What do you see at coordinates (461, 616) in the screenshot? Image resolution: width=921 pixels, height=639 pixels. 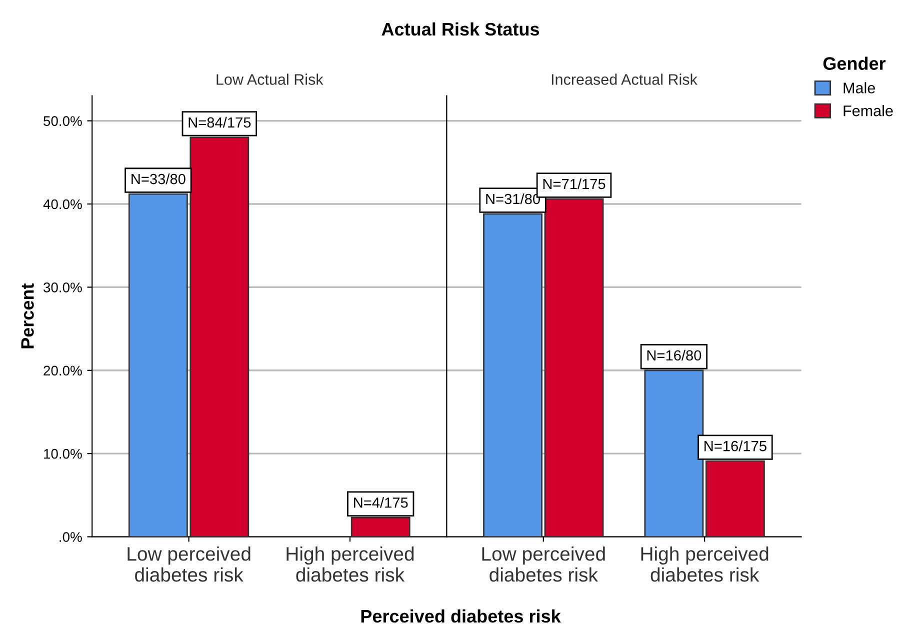 I see `x-axis-title: Perceived diabetes risk` at bounding box center [461, 616].